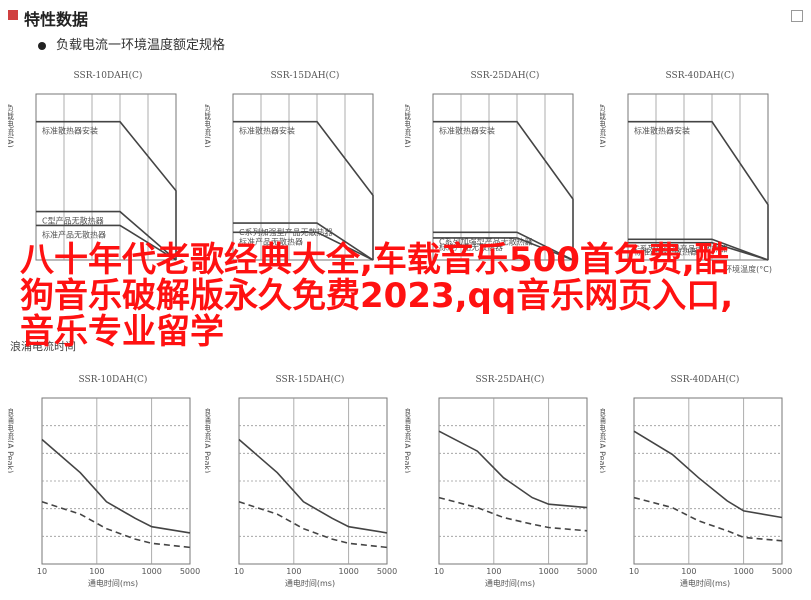 This screenshot has width=811, height=600. Describe the element at coordinates (13, 15) in the screenshot. I see `title-square-icon` at that location.